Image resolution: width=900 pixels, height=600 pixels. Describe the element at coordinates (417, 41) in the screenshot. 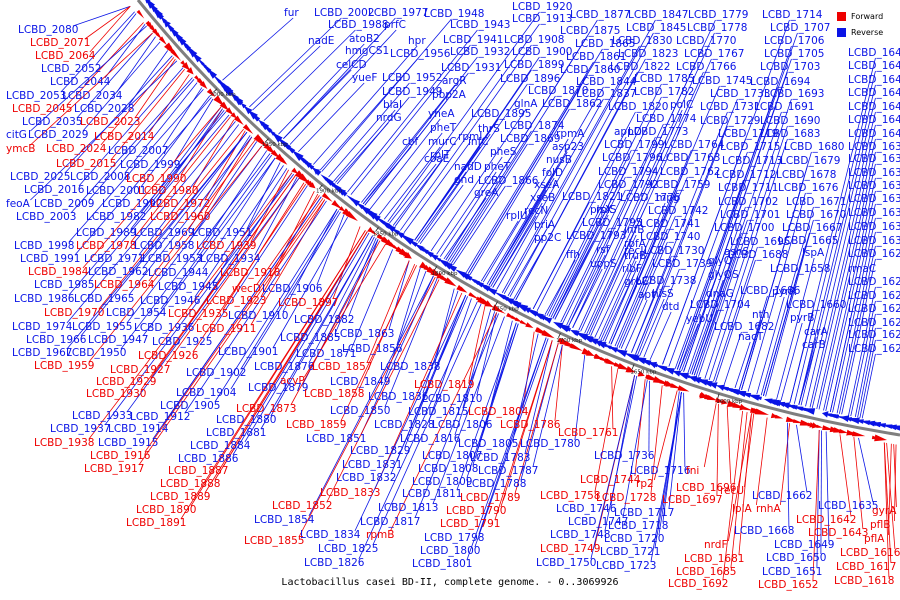

I see `gene-label: hpr` at that location.